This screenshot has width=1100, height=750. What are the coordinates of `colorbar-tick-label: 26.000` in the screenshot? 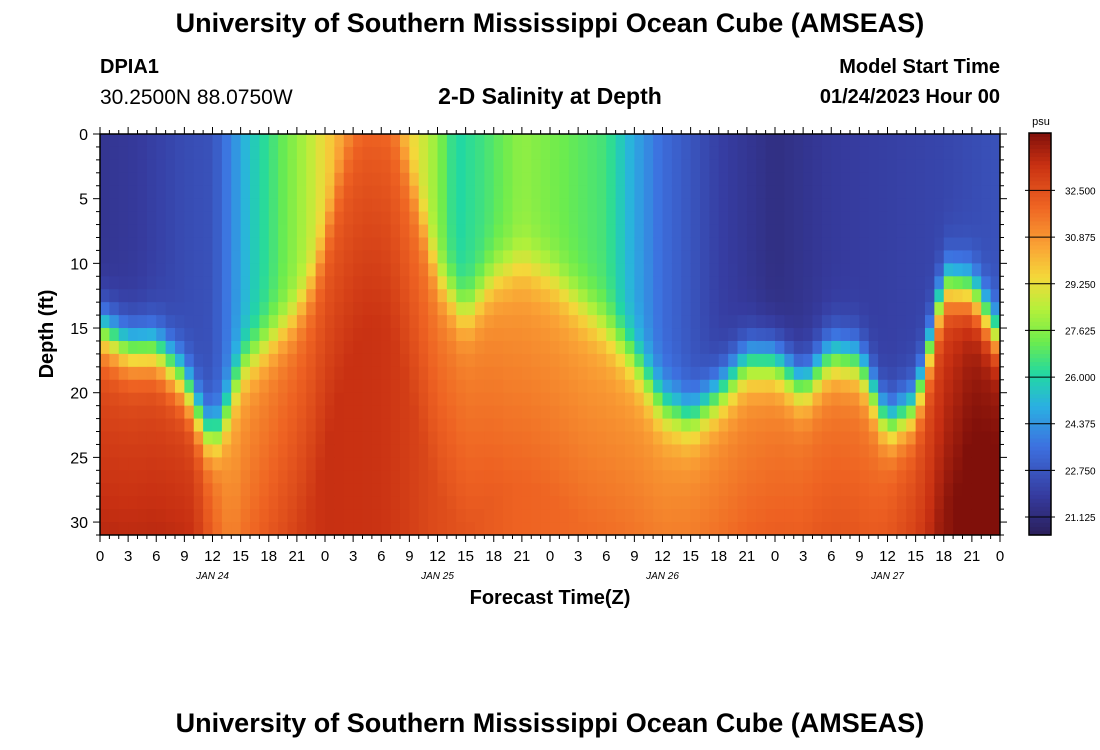 It's located at (1080, 378).